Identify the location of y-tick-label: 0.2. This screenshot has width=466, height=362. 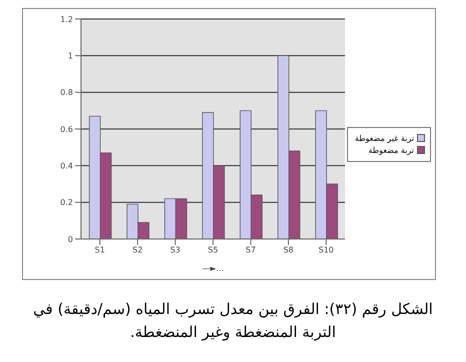
(66, 203).